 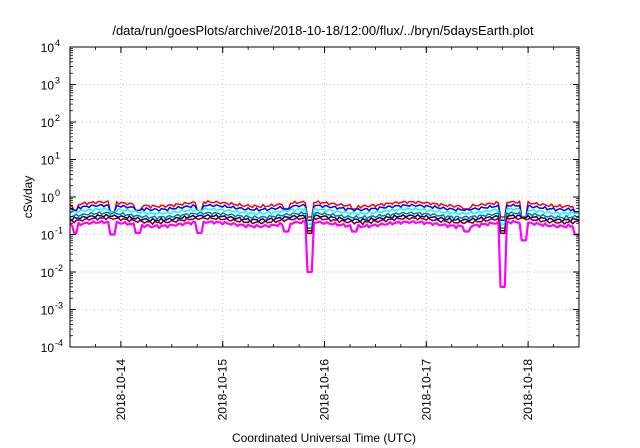 I want to click on y-tick-exponent: -1, so click(x=59, y=231).